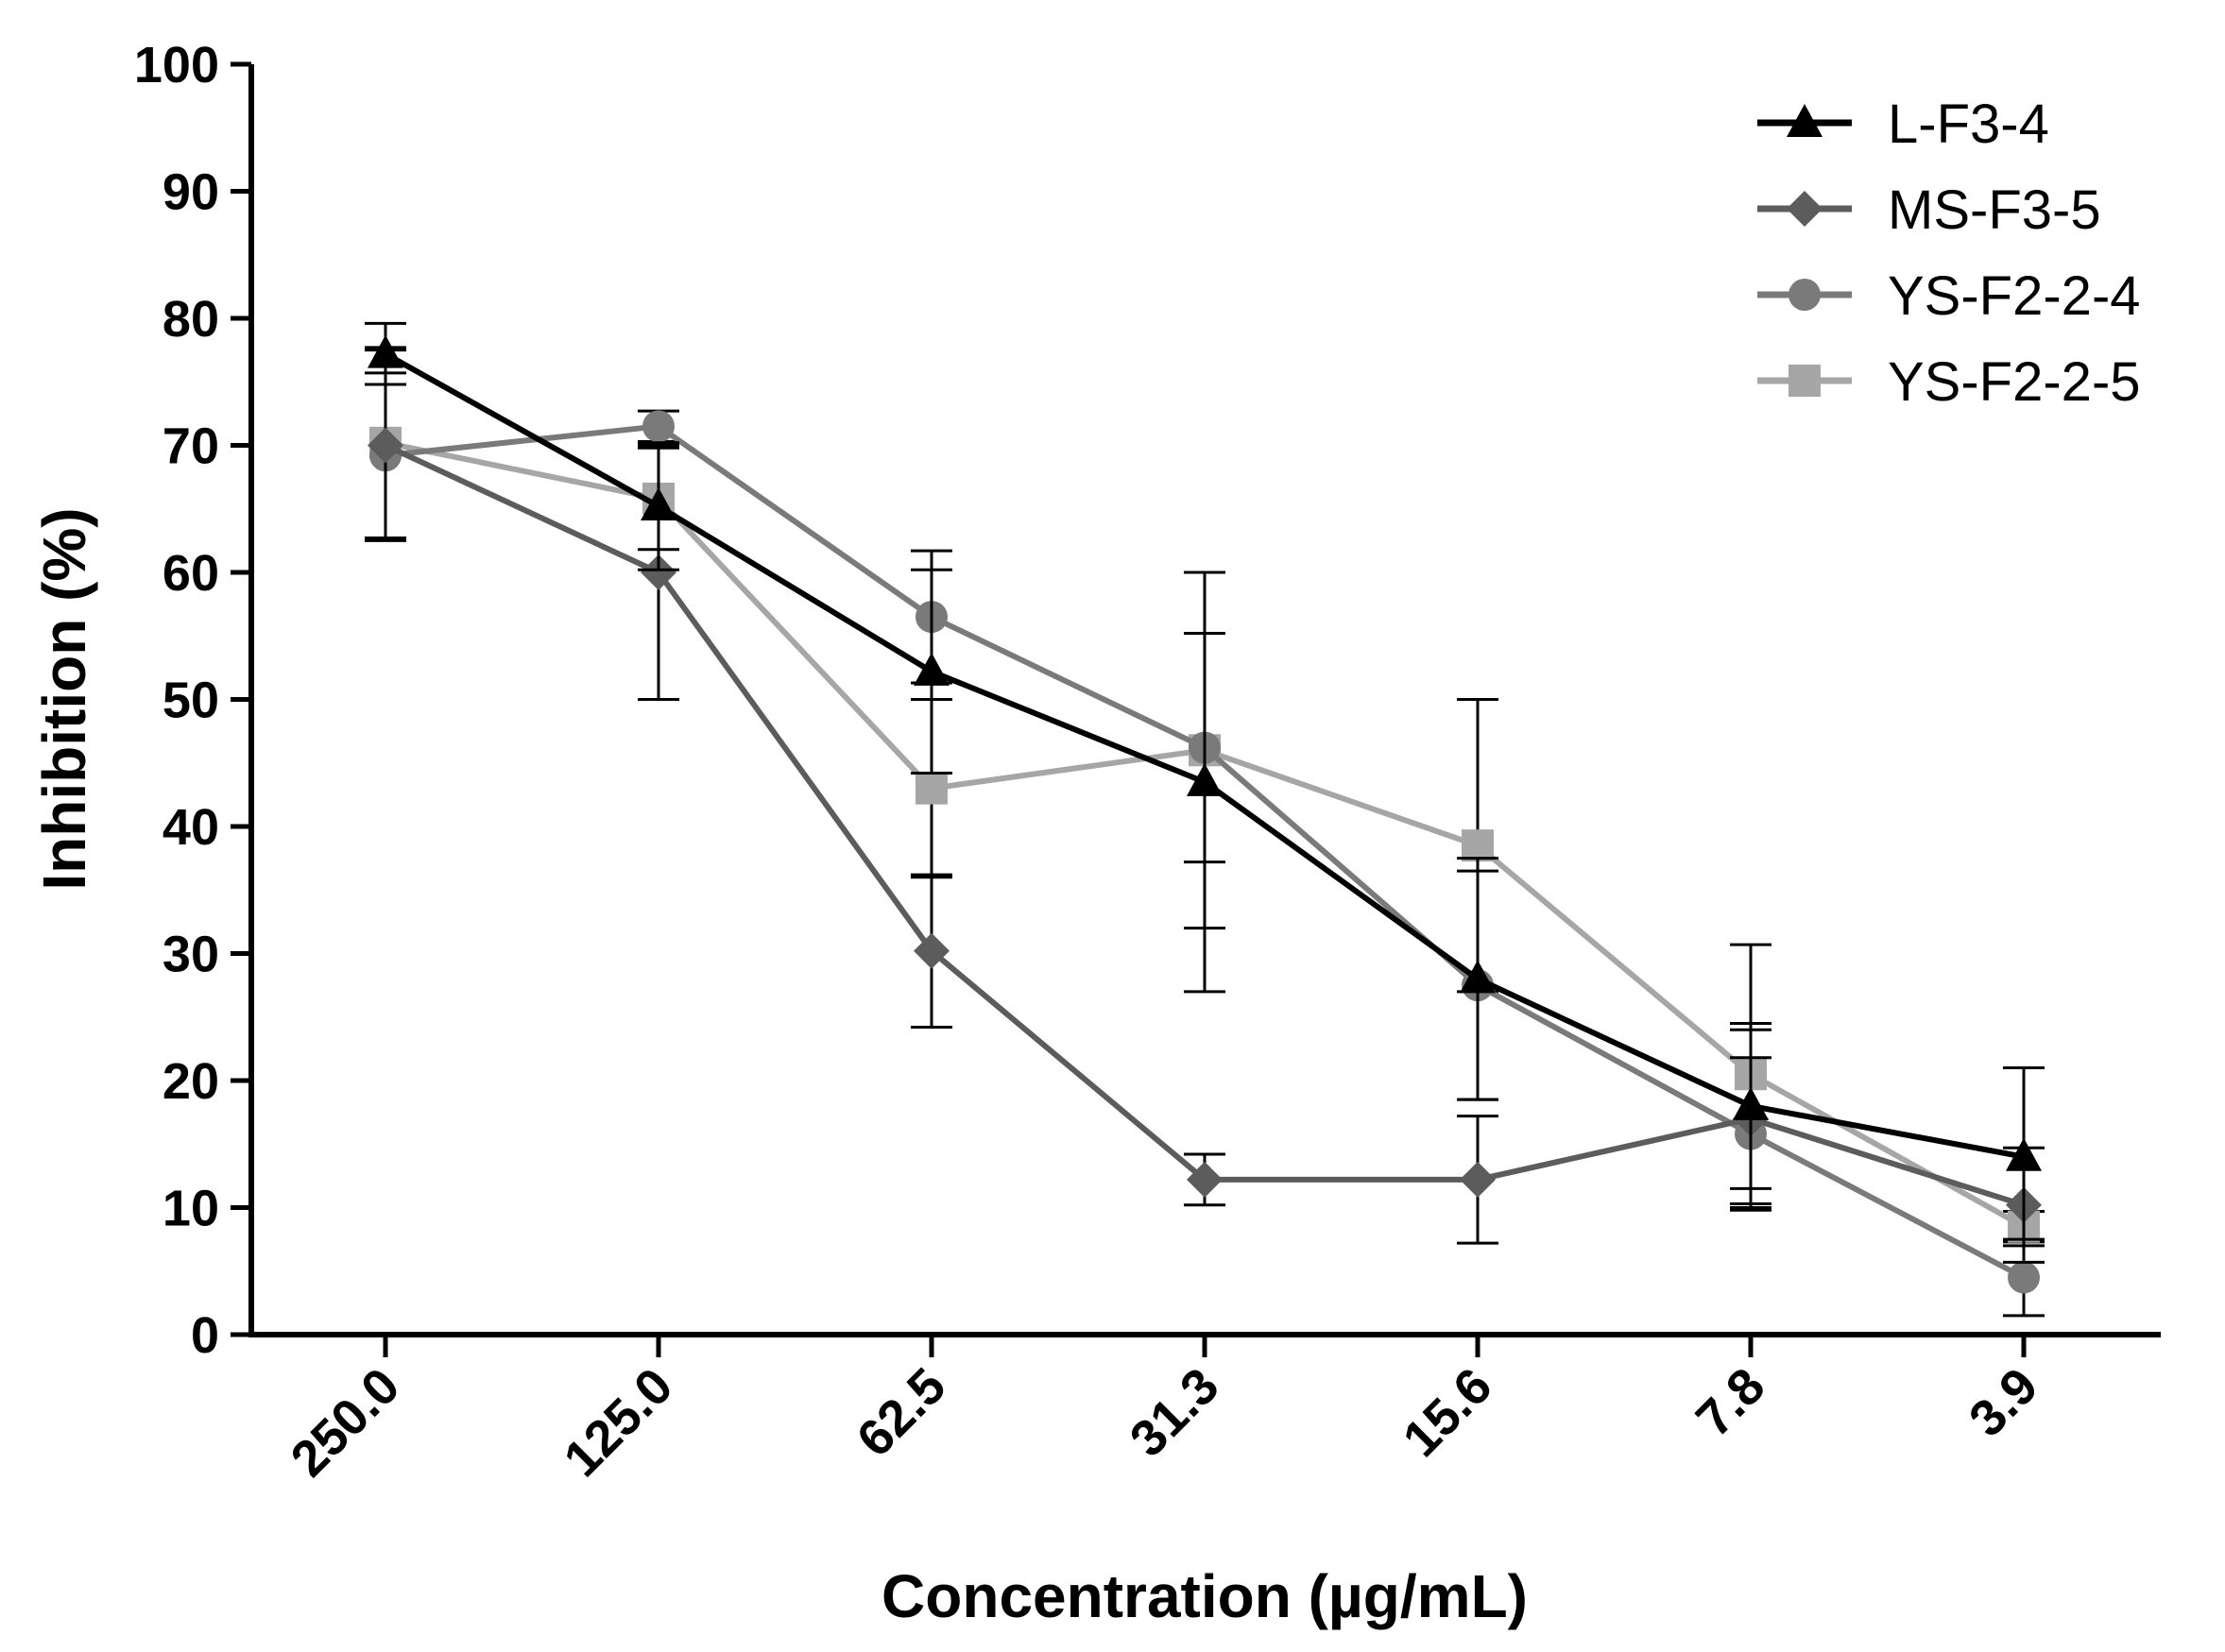 The width and height of the screenshot is (2225, 1652). What do you see at coordinates (2004, 1403) in the screenshot?
I see `x-tick-label: 3.9` at bounding box center [2004, 1403].